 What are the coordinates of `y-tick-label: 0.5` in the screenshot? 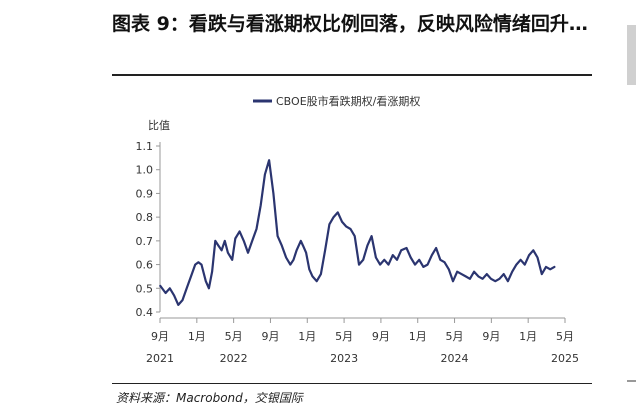 It's located at (145, 288).